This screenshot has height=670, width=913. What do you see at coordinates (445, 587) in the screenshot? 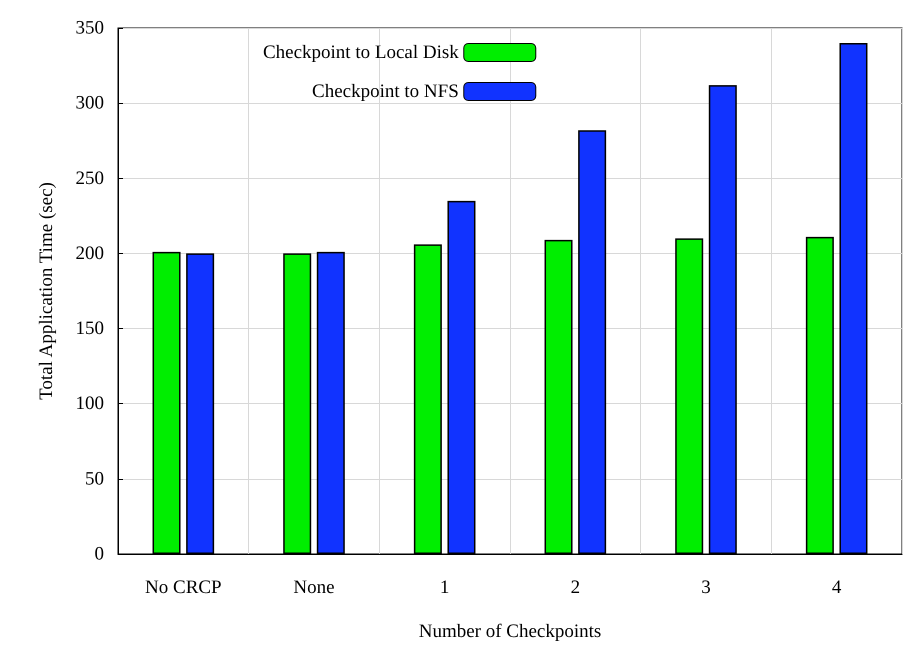
I see `x-tick-label: 1` at bounding box center [445, 587].